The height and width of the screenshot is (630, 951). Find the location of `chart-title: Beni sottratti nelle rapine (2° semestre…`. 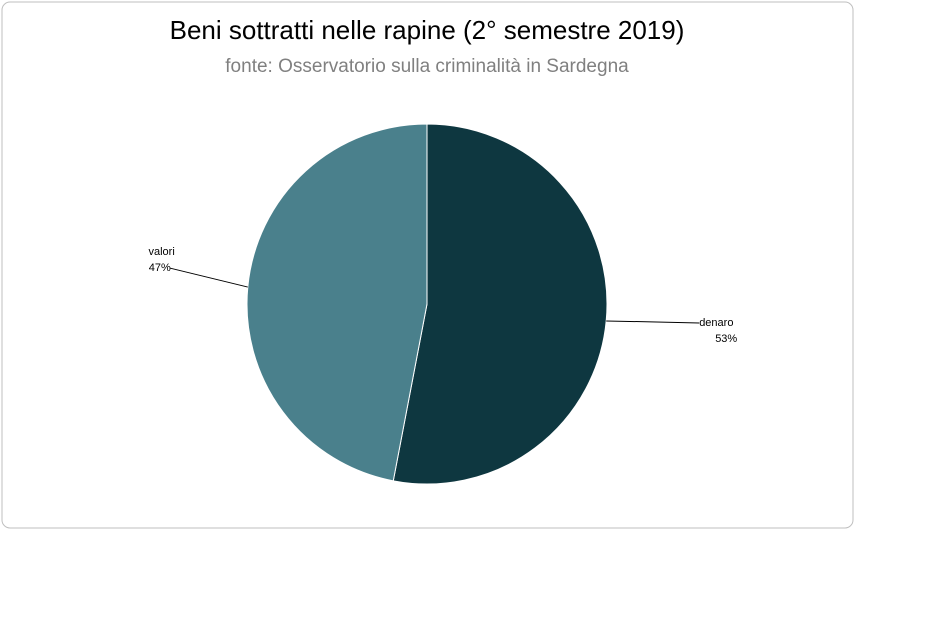

chart-title: Beni sottratti nelle rapine (2° semestre… is located at coordinates (427, 30).